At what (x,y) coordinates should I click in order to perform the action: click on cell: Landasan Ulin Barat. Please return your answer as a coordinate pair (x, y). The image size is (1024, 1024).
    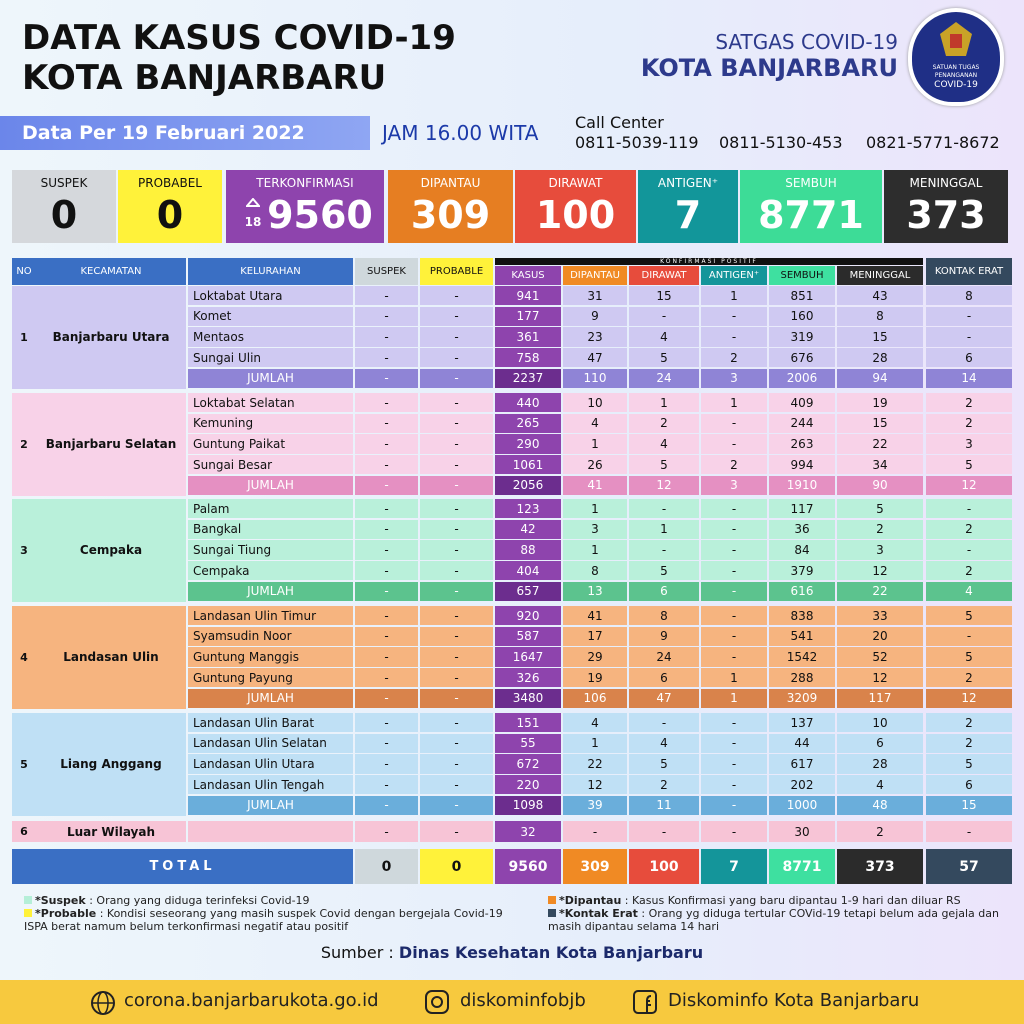
    Looking at the image, I should click on (270, 723).